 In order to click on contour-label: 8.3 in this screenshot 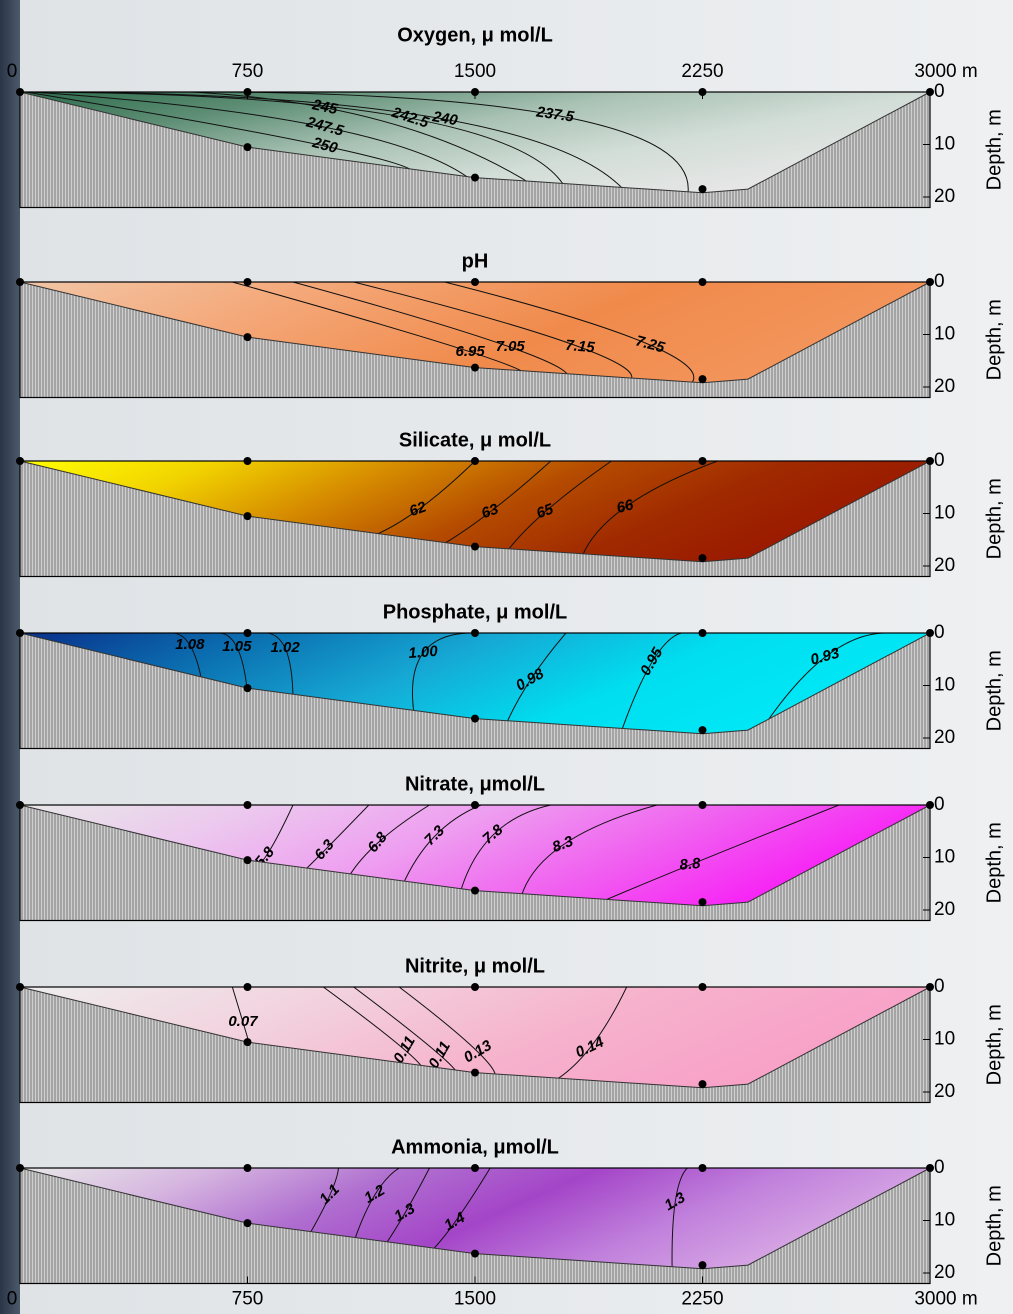, I will do `click(563, 844)`.